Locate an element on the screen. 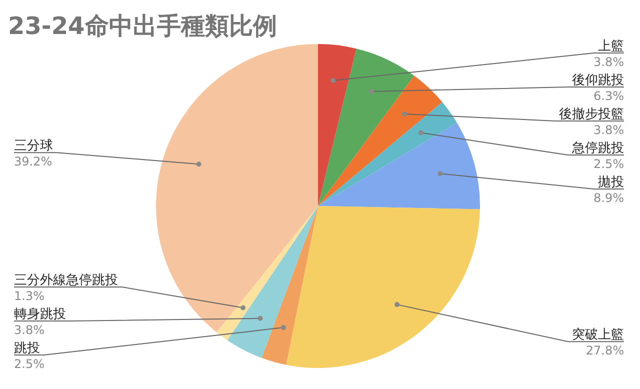  slice-label: 拋投 is located at coordinates (611, 182).